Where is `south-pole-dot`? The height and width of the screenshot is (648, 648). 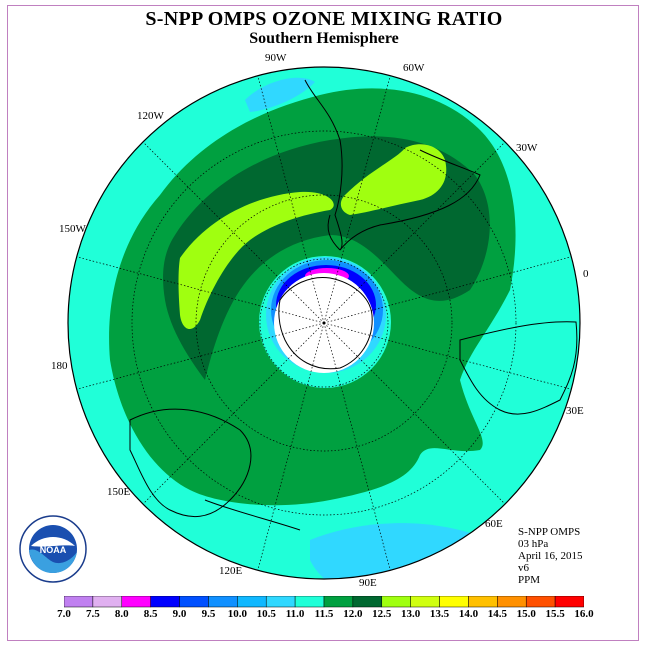 south-pole-dot is located at coordinates (324, 323).